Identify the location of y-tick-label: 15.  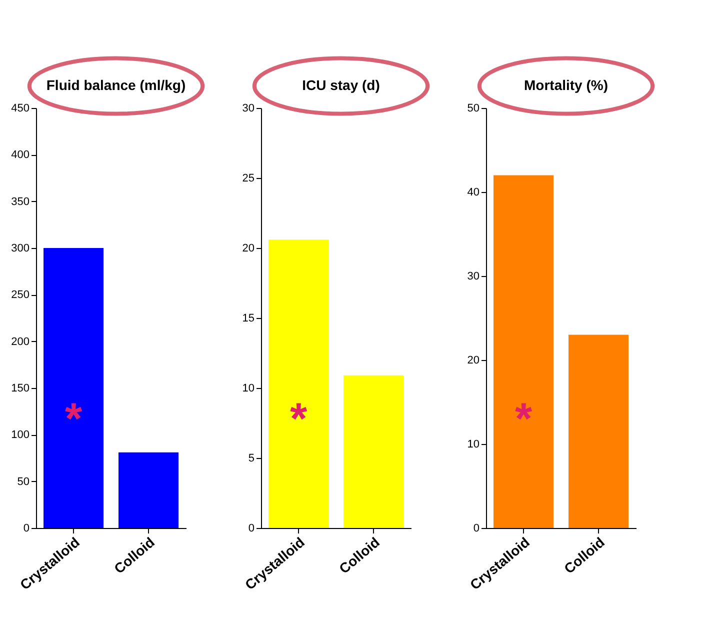
(248, 318).